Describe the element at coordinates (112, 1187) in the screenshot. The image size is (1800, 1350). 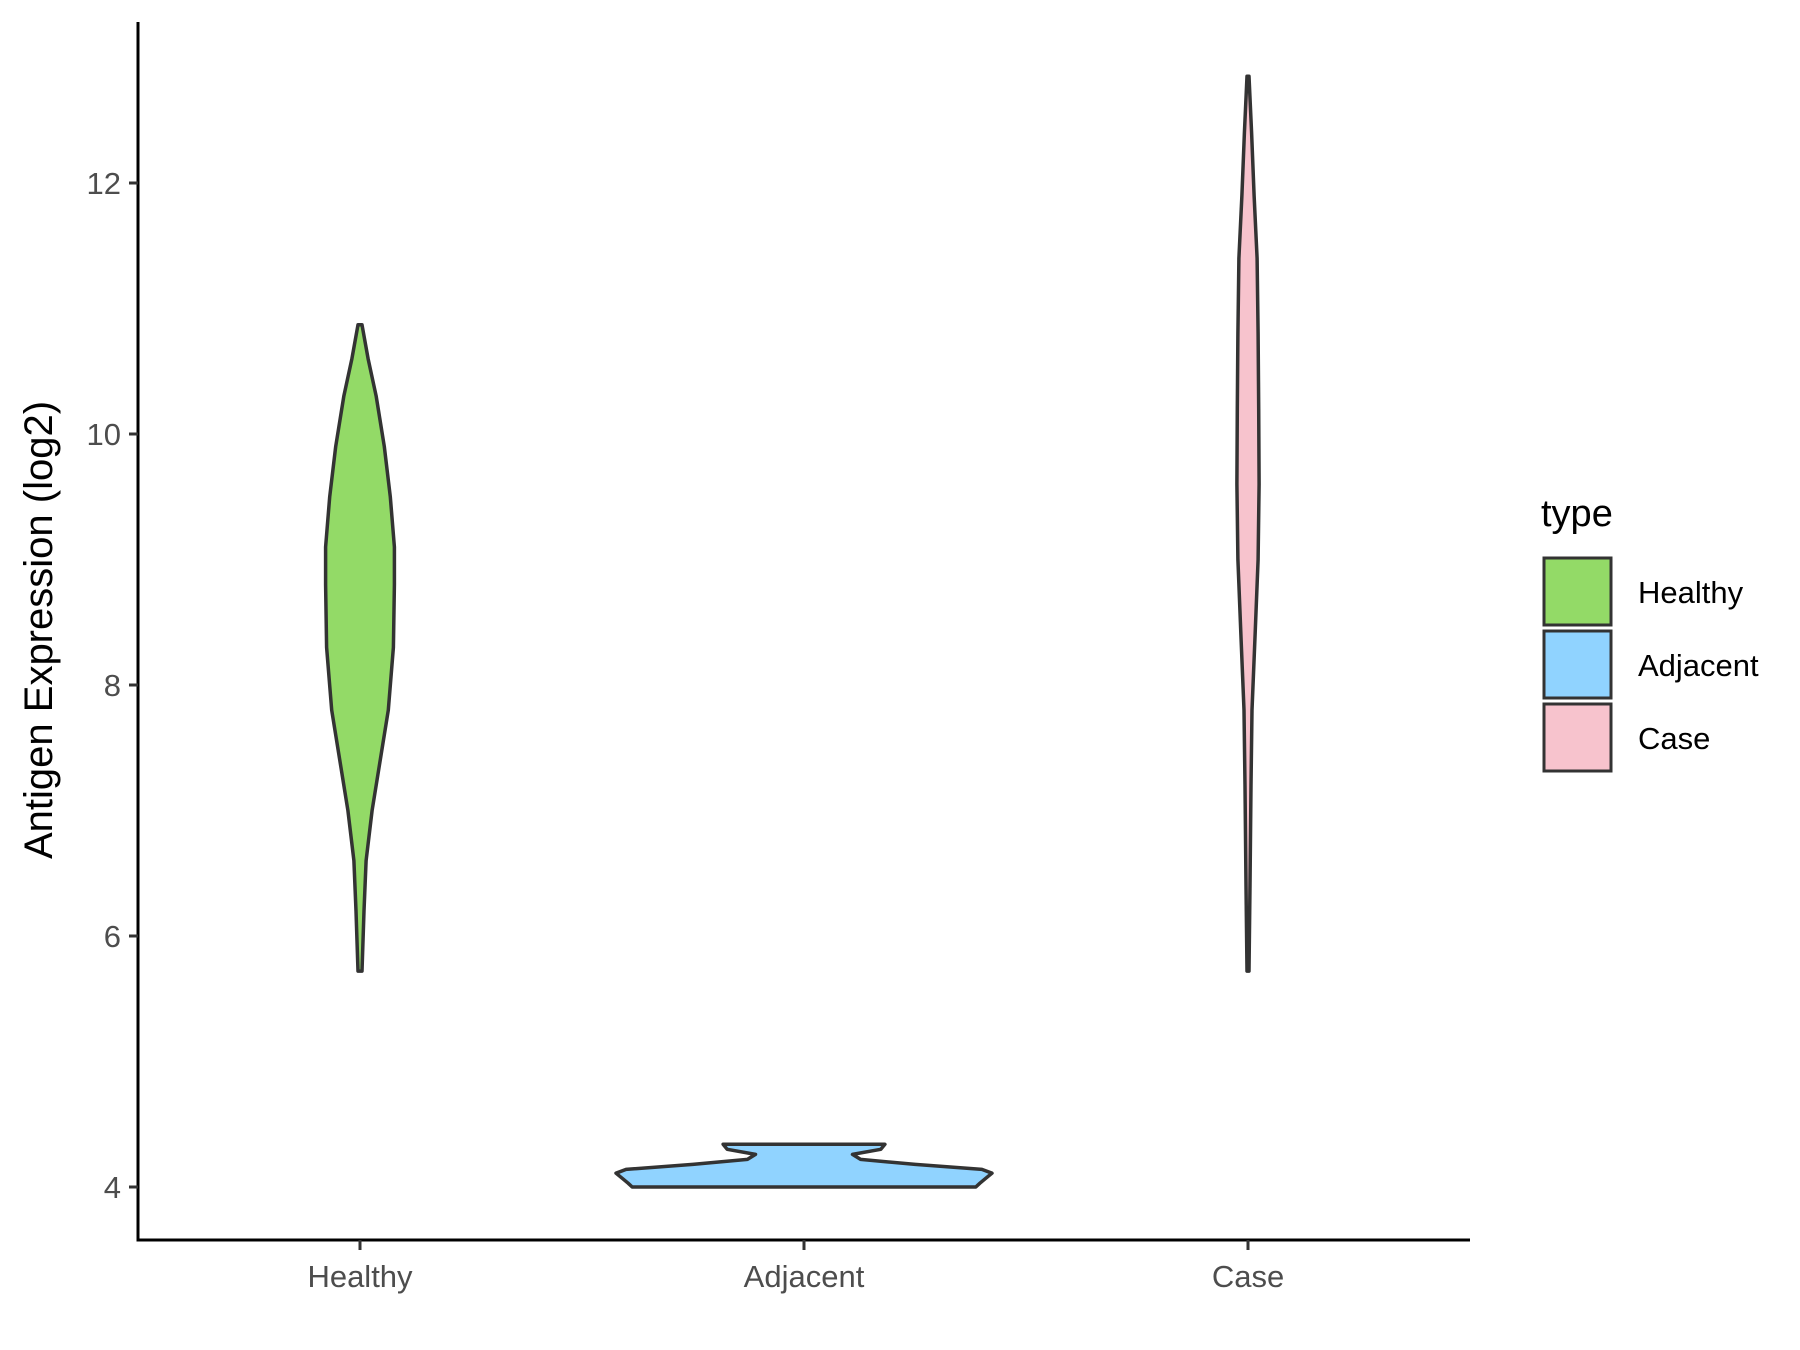
I see `y-tick-label: 4` at that location.